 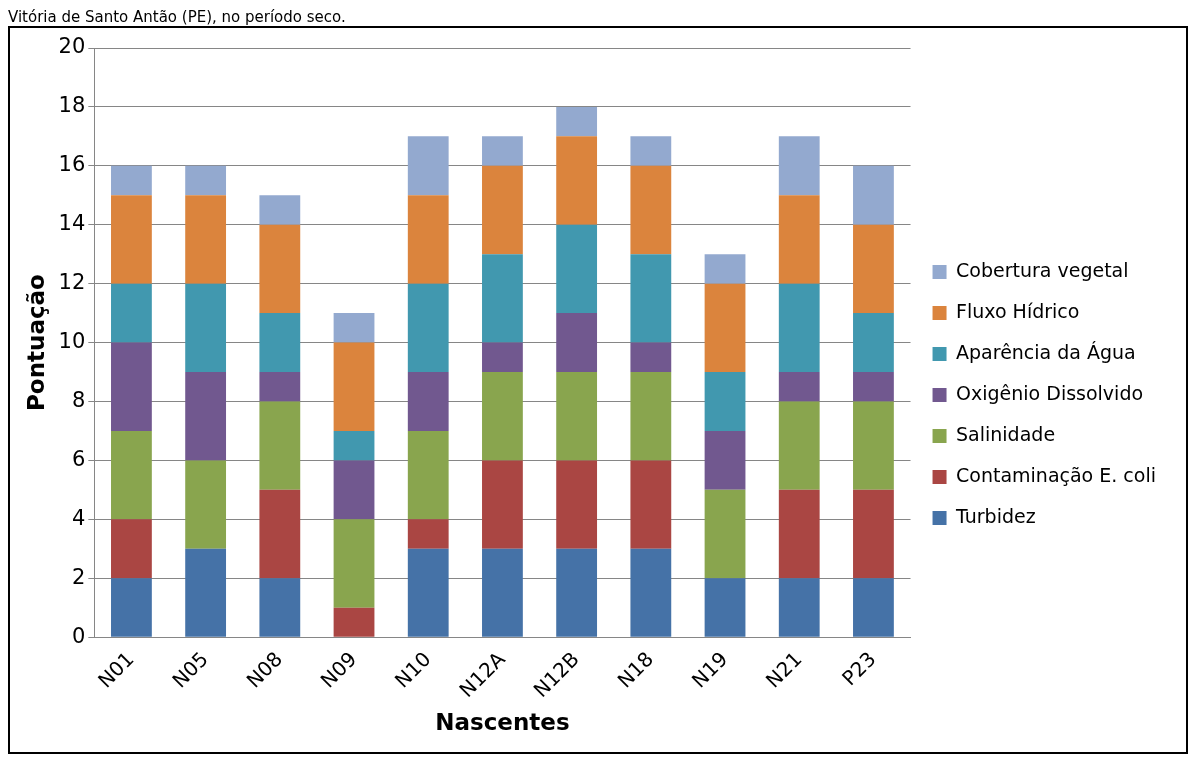 What do you see at coordinates (72, 164) in the screenshot?
I see `y-tick-label: 16` at bounding box center [72, 164].